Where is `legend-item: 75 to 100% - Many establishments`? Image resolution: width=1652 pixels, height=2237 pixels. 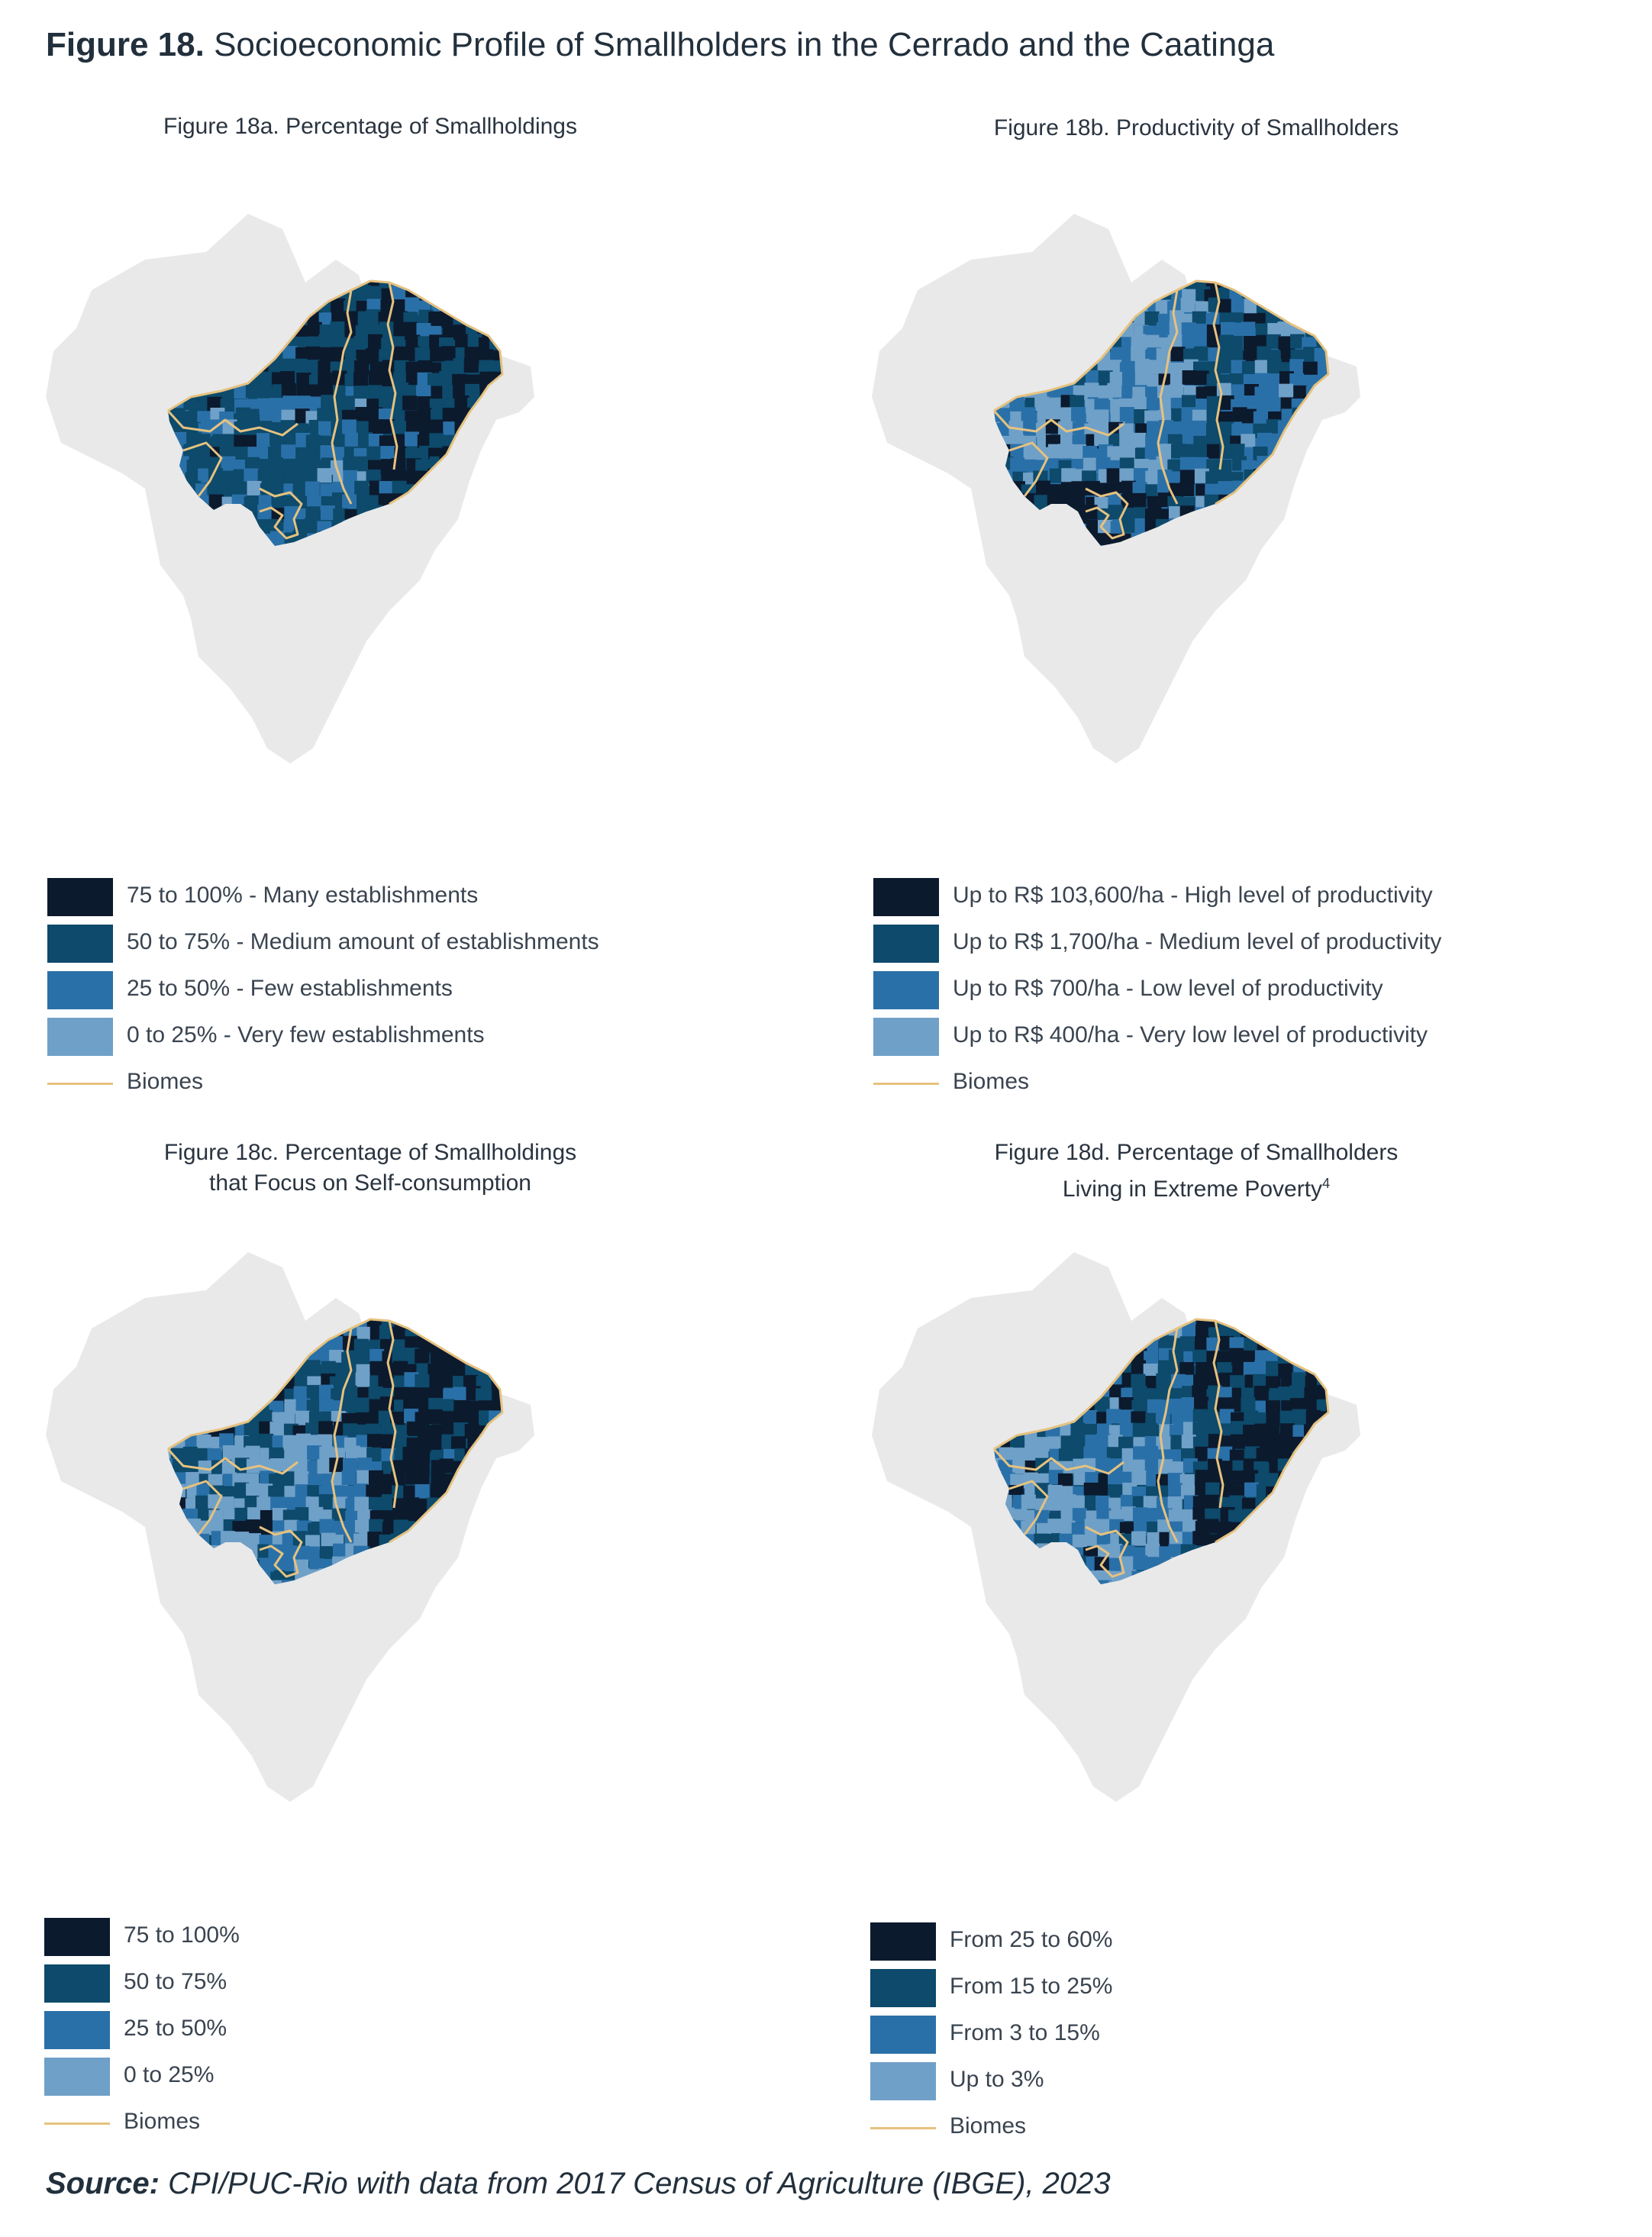 legend-item: 75 to 100% - Many establishments is located at coordinates (390, 897).